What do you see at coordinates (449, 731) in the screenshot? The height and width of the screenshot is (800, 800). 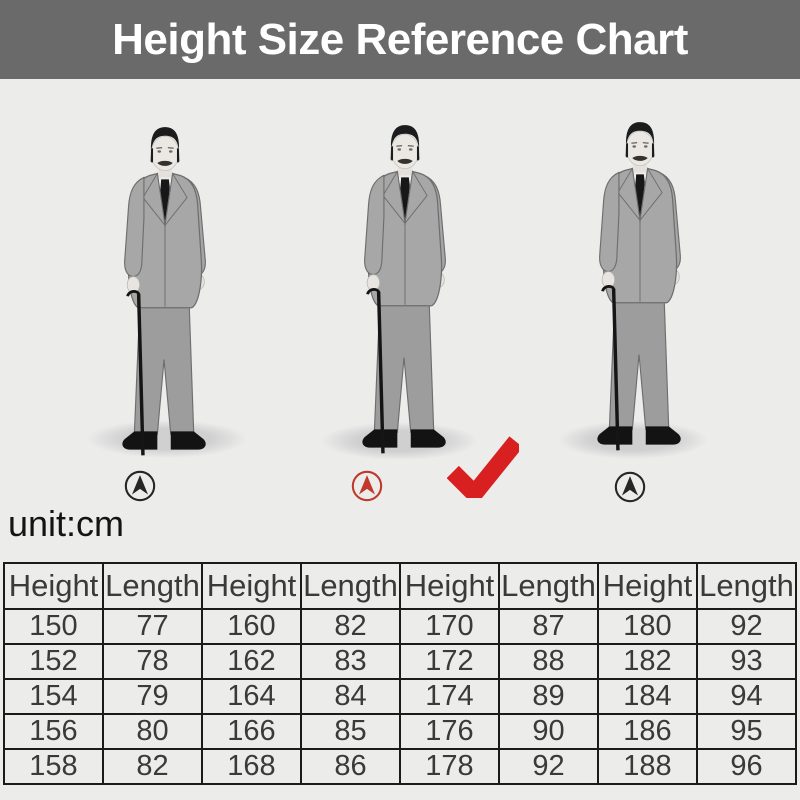 I see `table-cell: 176` at bounding box center [449, 731].